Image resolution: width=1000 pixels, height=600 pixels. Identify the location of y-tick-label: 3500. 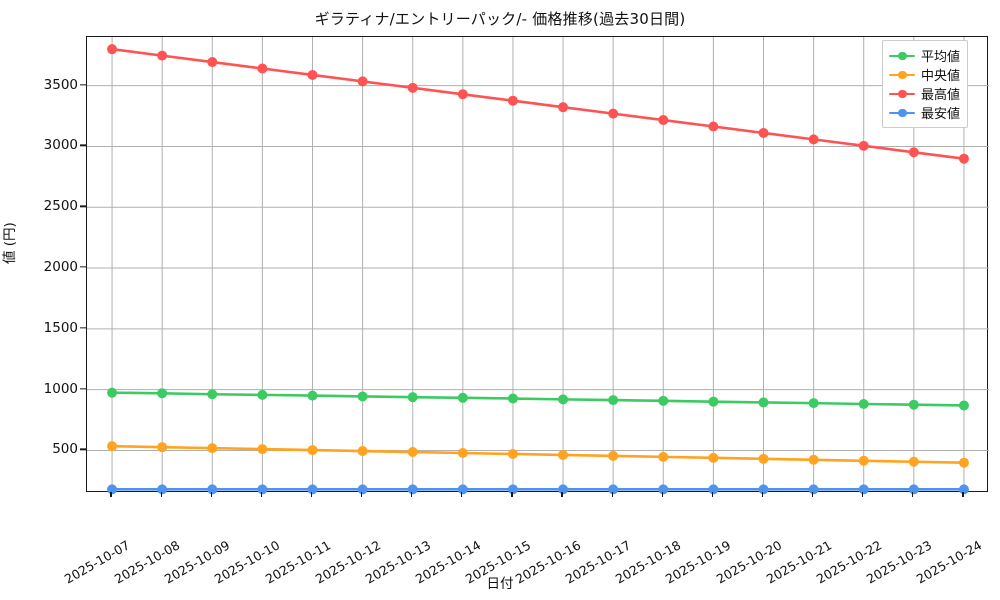
(60, 84).